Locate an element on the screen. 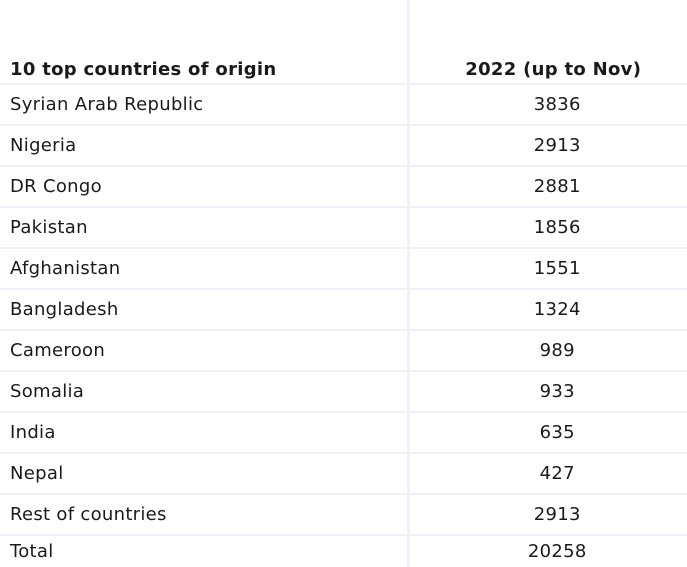  country-cell: Afghanistan is located at coordinates (205, 268).